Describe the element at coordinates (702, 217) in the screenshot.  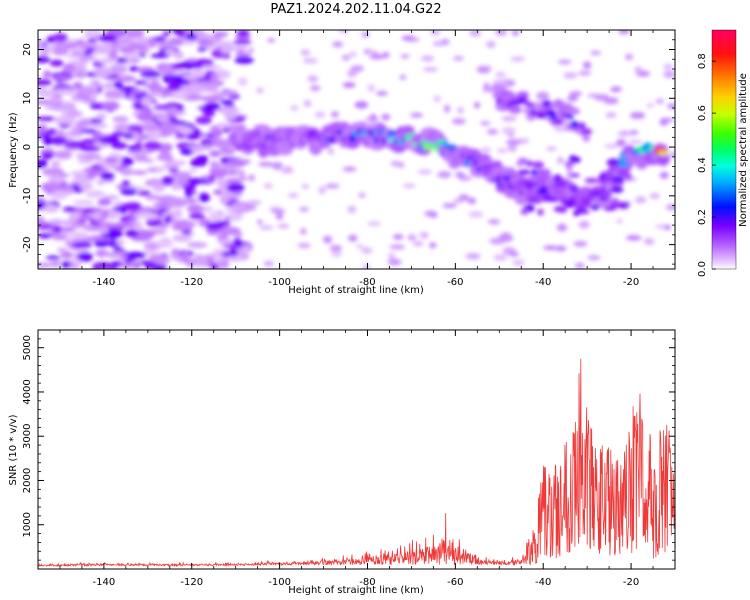
I see `colorbar-tick-label: 0.2` at that location.